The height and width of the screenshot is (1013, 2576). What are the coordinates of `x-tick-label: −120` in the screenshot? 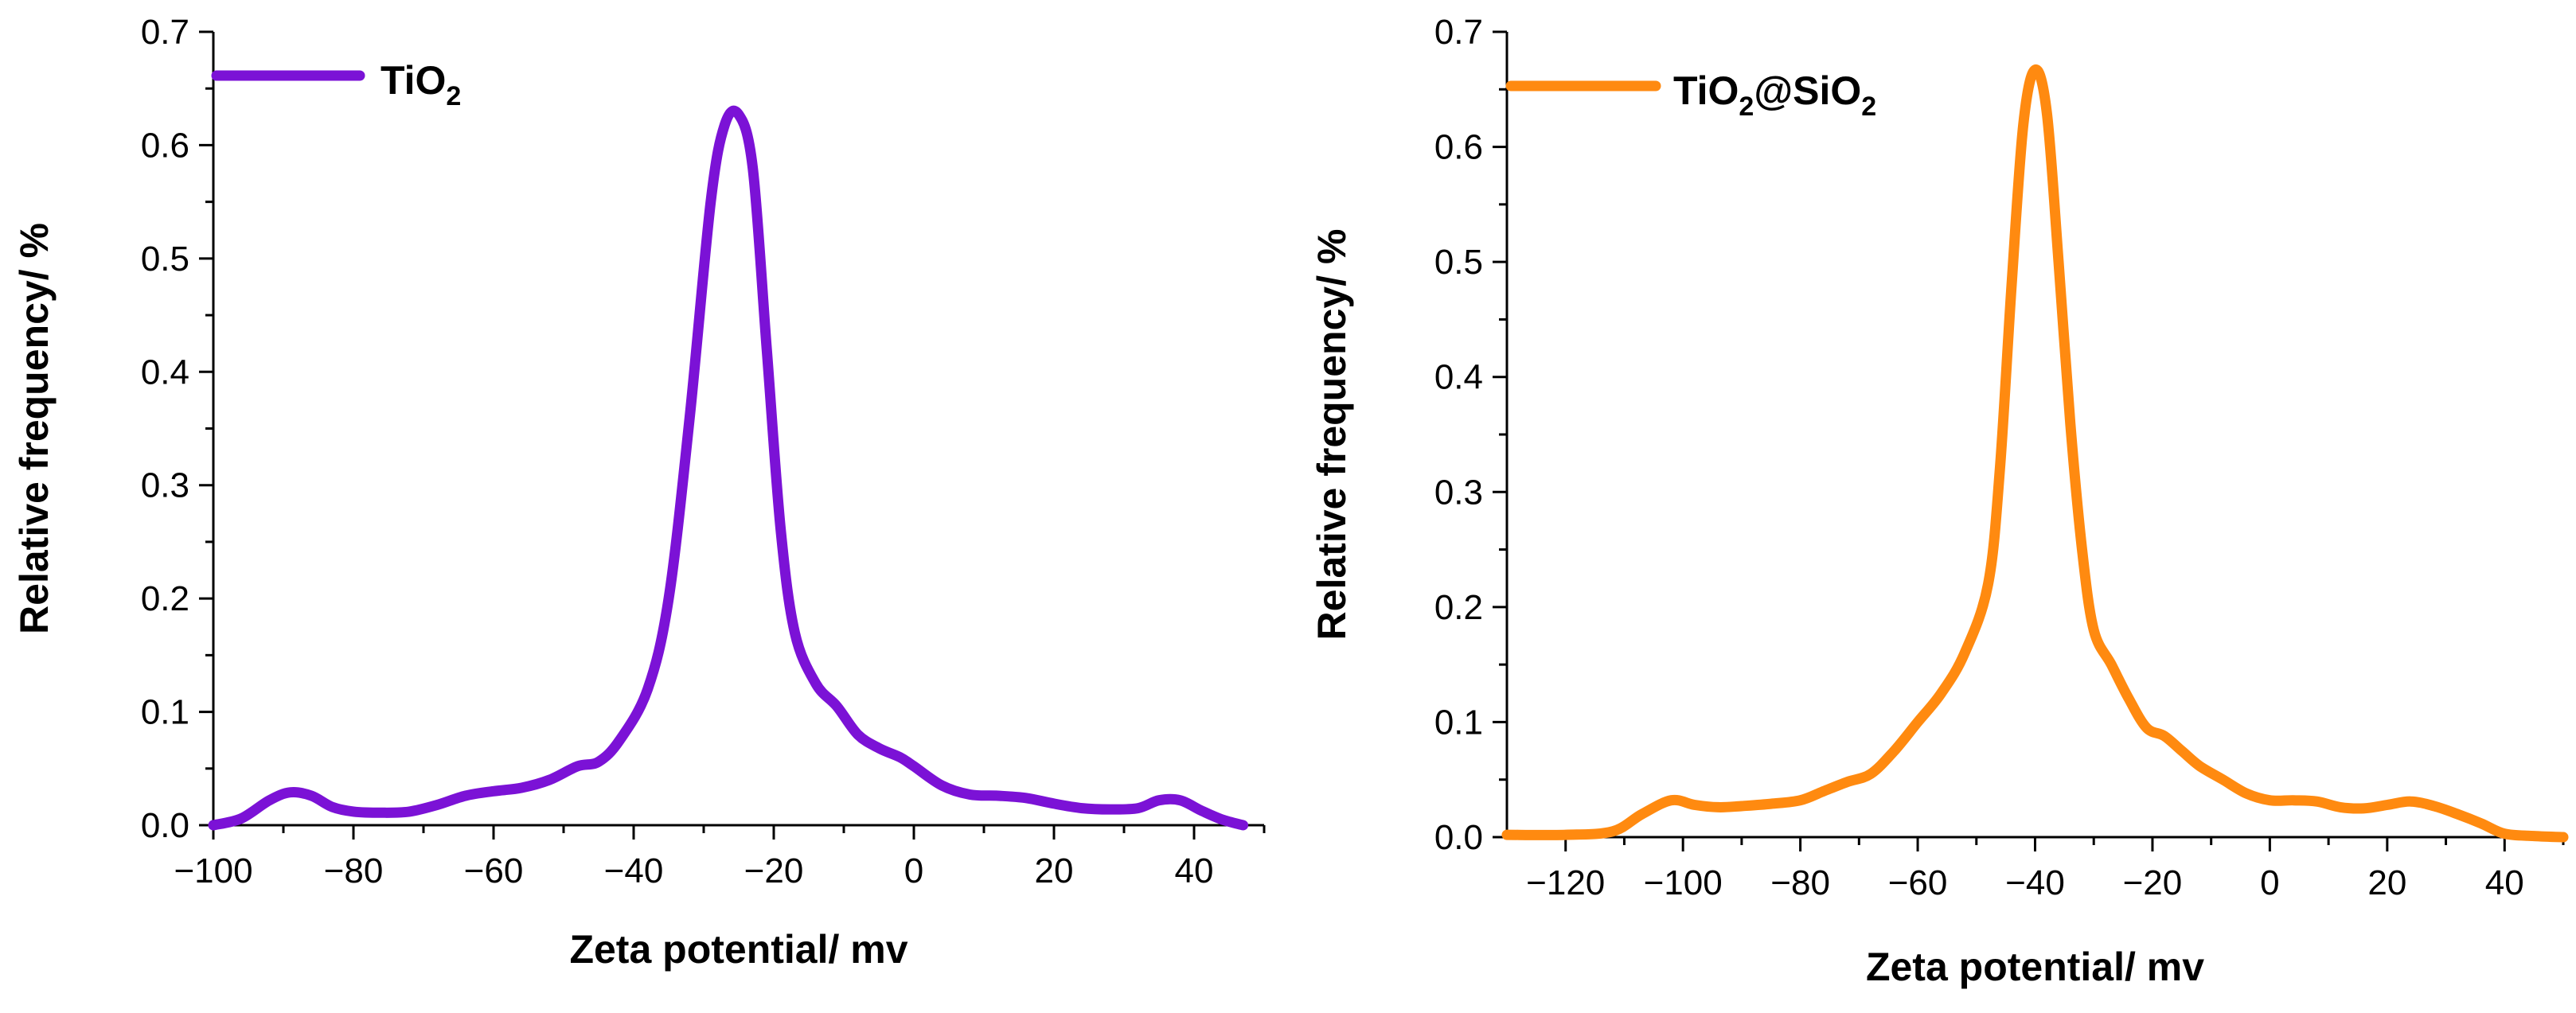 It's located at (1565, 882).